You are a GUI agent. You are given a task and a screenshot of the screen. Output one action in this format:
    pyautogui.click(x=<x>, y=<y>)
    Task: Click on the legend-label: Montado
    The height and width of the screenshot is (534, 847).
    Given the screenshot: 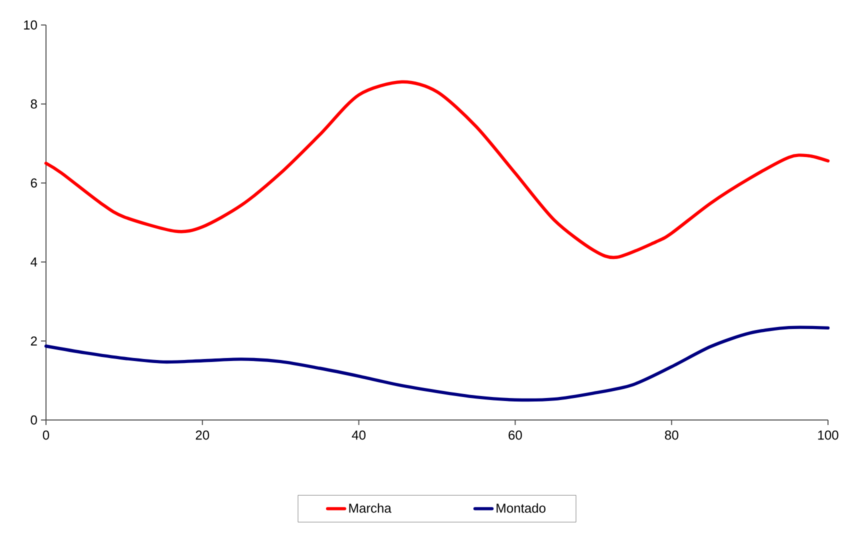 What is the action you would take?
    pyautogui.click(x=521, y=508)
    